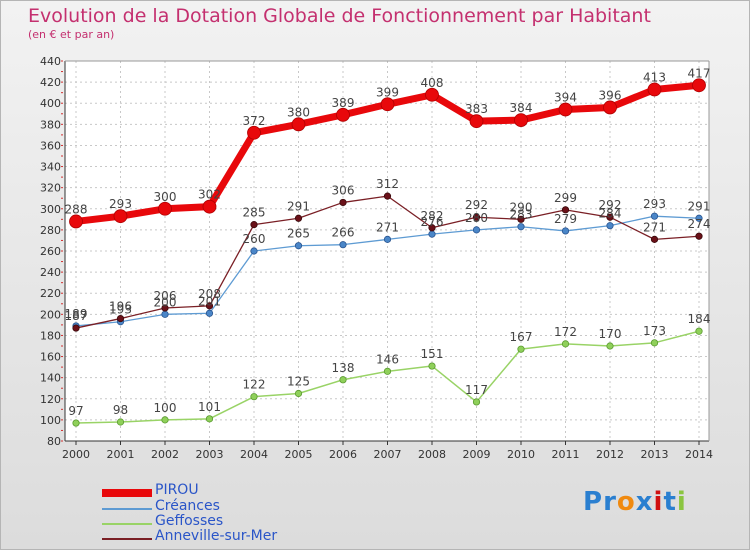  Describe the element at coordinates (210, 454) in the screenshot. I see `x-tick-label: 2003` at that location.